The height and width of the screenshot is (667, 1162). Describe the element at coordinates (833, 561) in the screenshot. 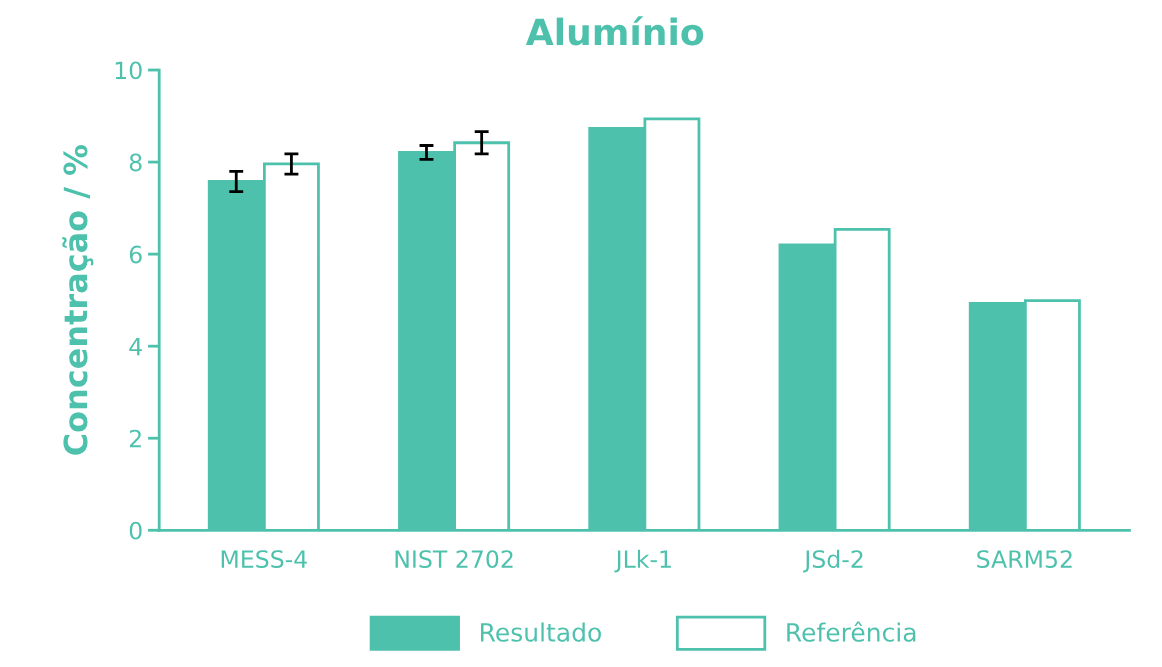

I see `x-tick-label: JSd-2` at that location.